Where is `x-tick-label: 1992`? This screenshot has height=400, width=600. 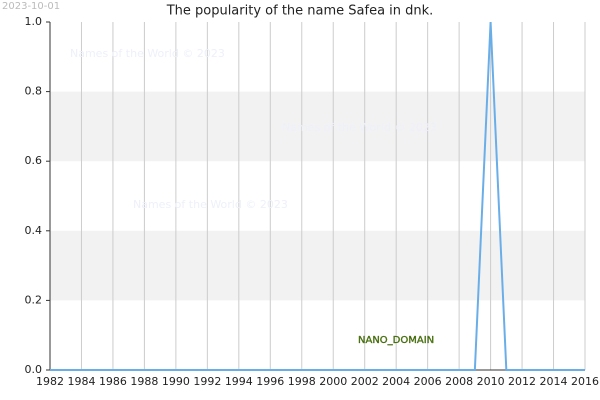 x-tick-label: 1992 is located at coordinates (207, 381).